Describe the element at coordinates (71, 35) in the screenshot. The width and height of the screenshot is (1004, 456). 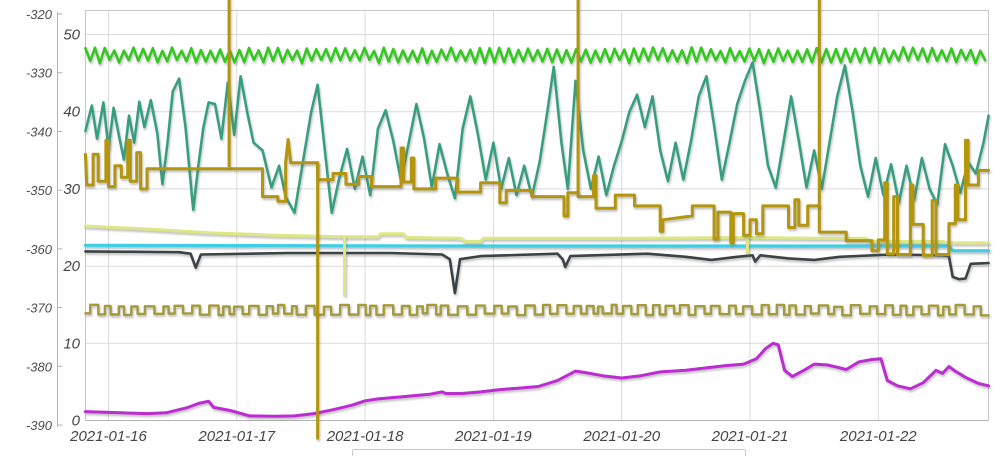
I see `inner-y-tick-label: 50` at that location.